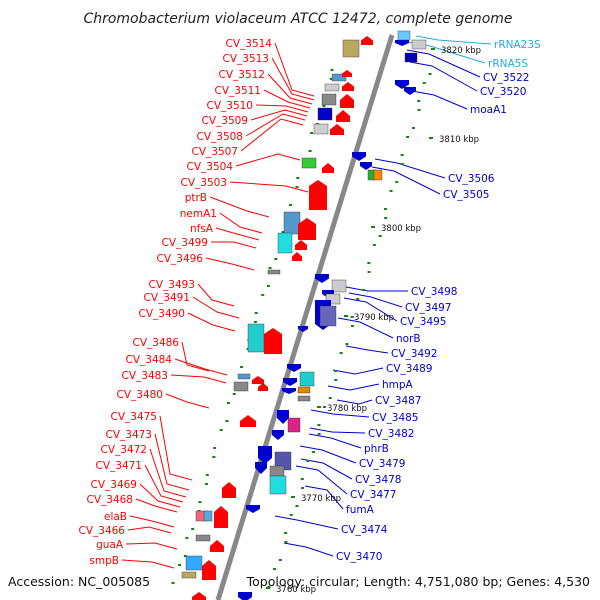 The height and width of the screenshot is (600, 600). Describe the element at coordinates (140, 395) in the screenshot. I see `gene-label-left: CV_3480` at that location.